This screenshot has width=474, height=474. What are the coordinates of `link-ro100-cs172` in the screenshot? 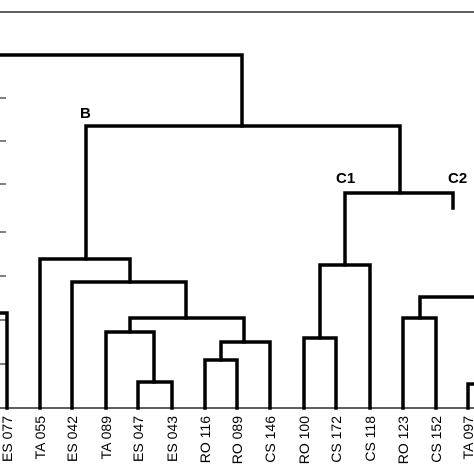 It's located at (320, 373).